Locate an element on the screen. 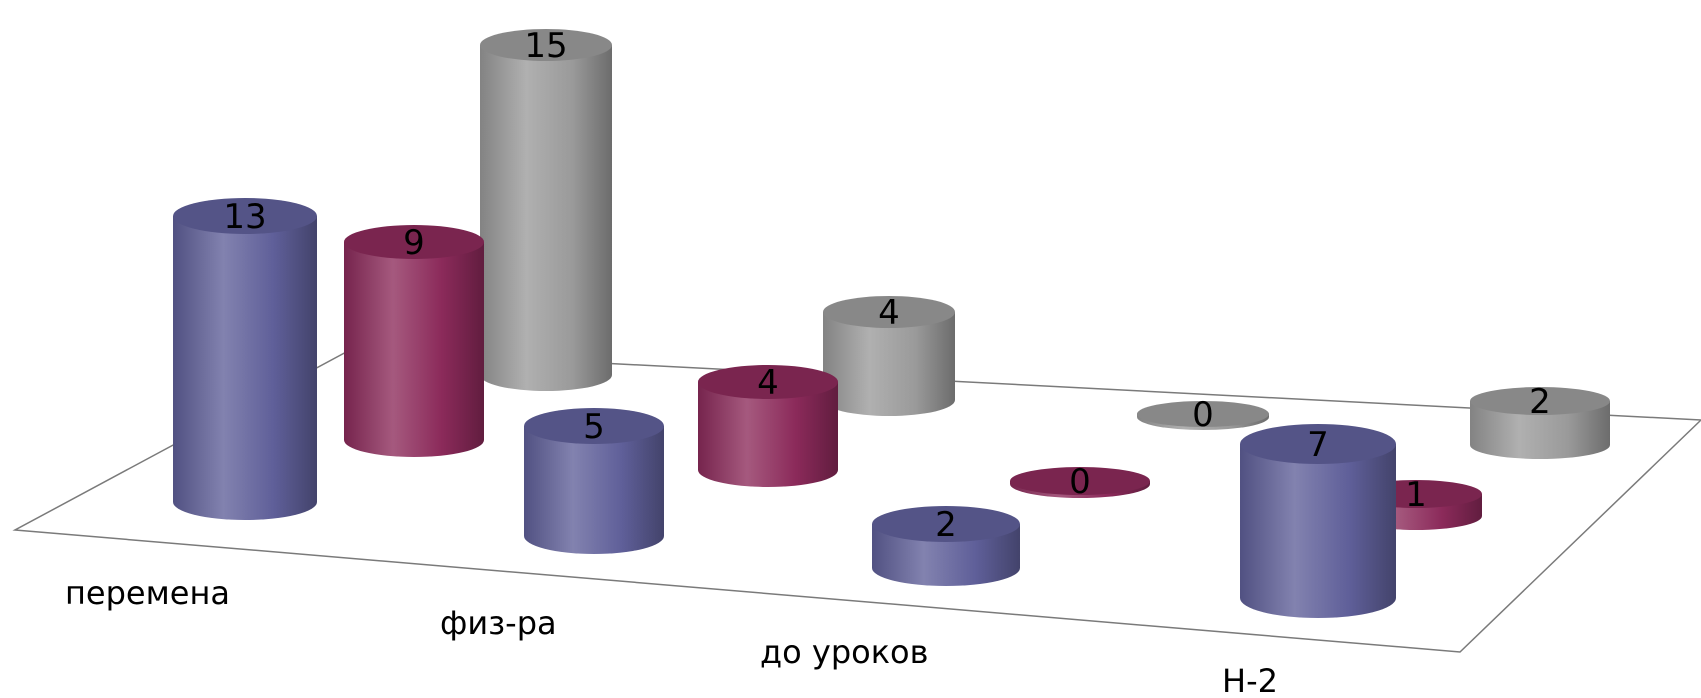  data-label: 1 is located at coordinates (1416, 495).